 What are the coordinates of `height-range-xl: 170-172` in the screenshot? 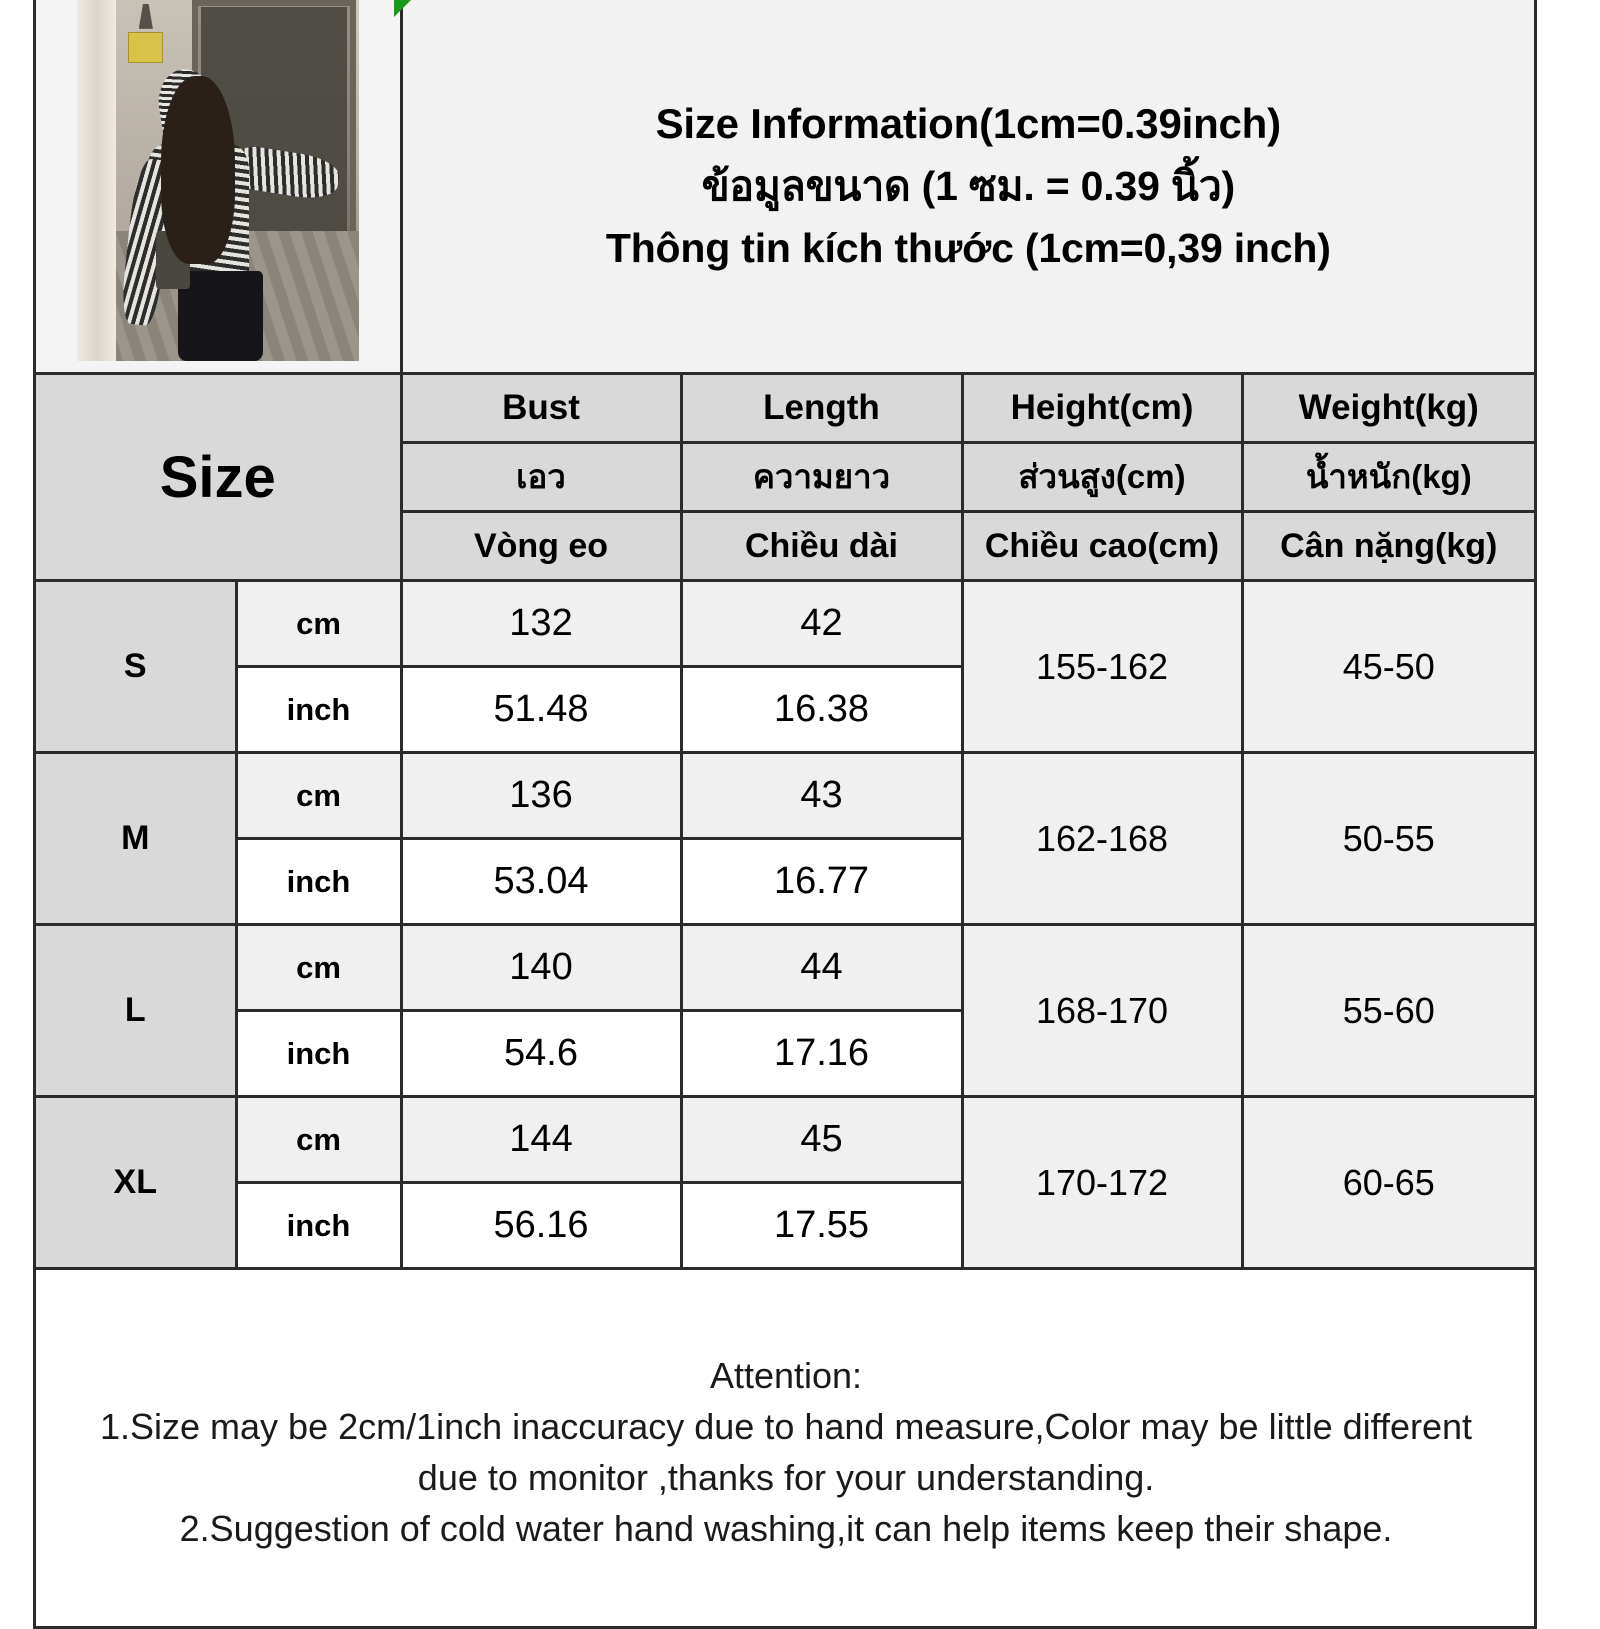 It's located at (1102, 1182).